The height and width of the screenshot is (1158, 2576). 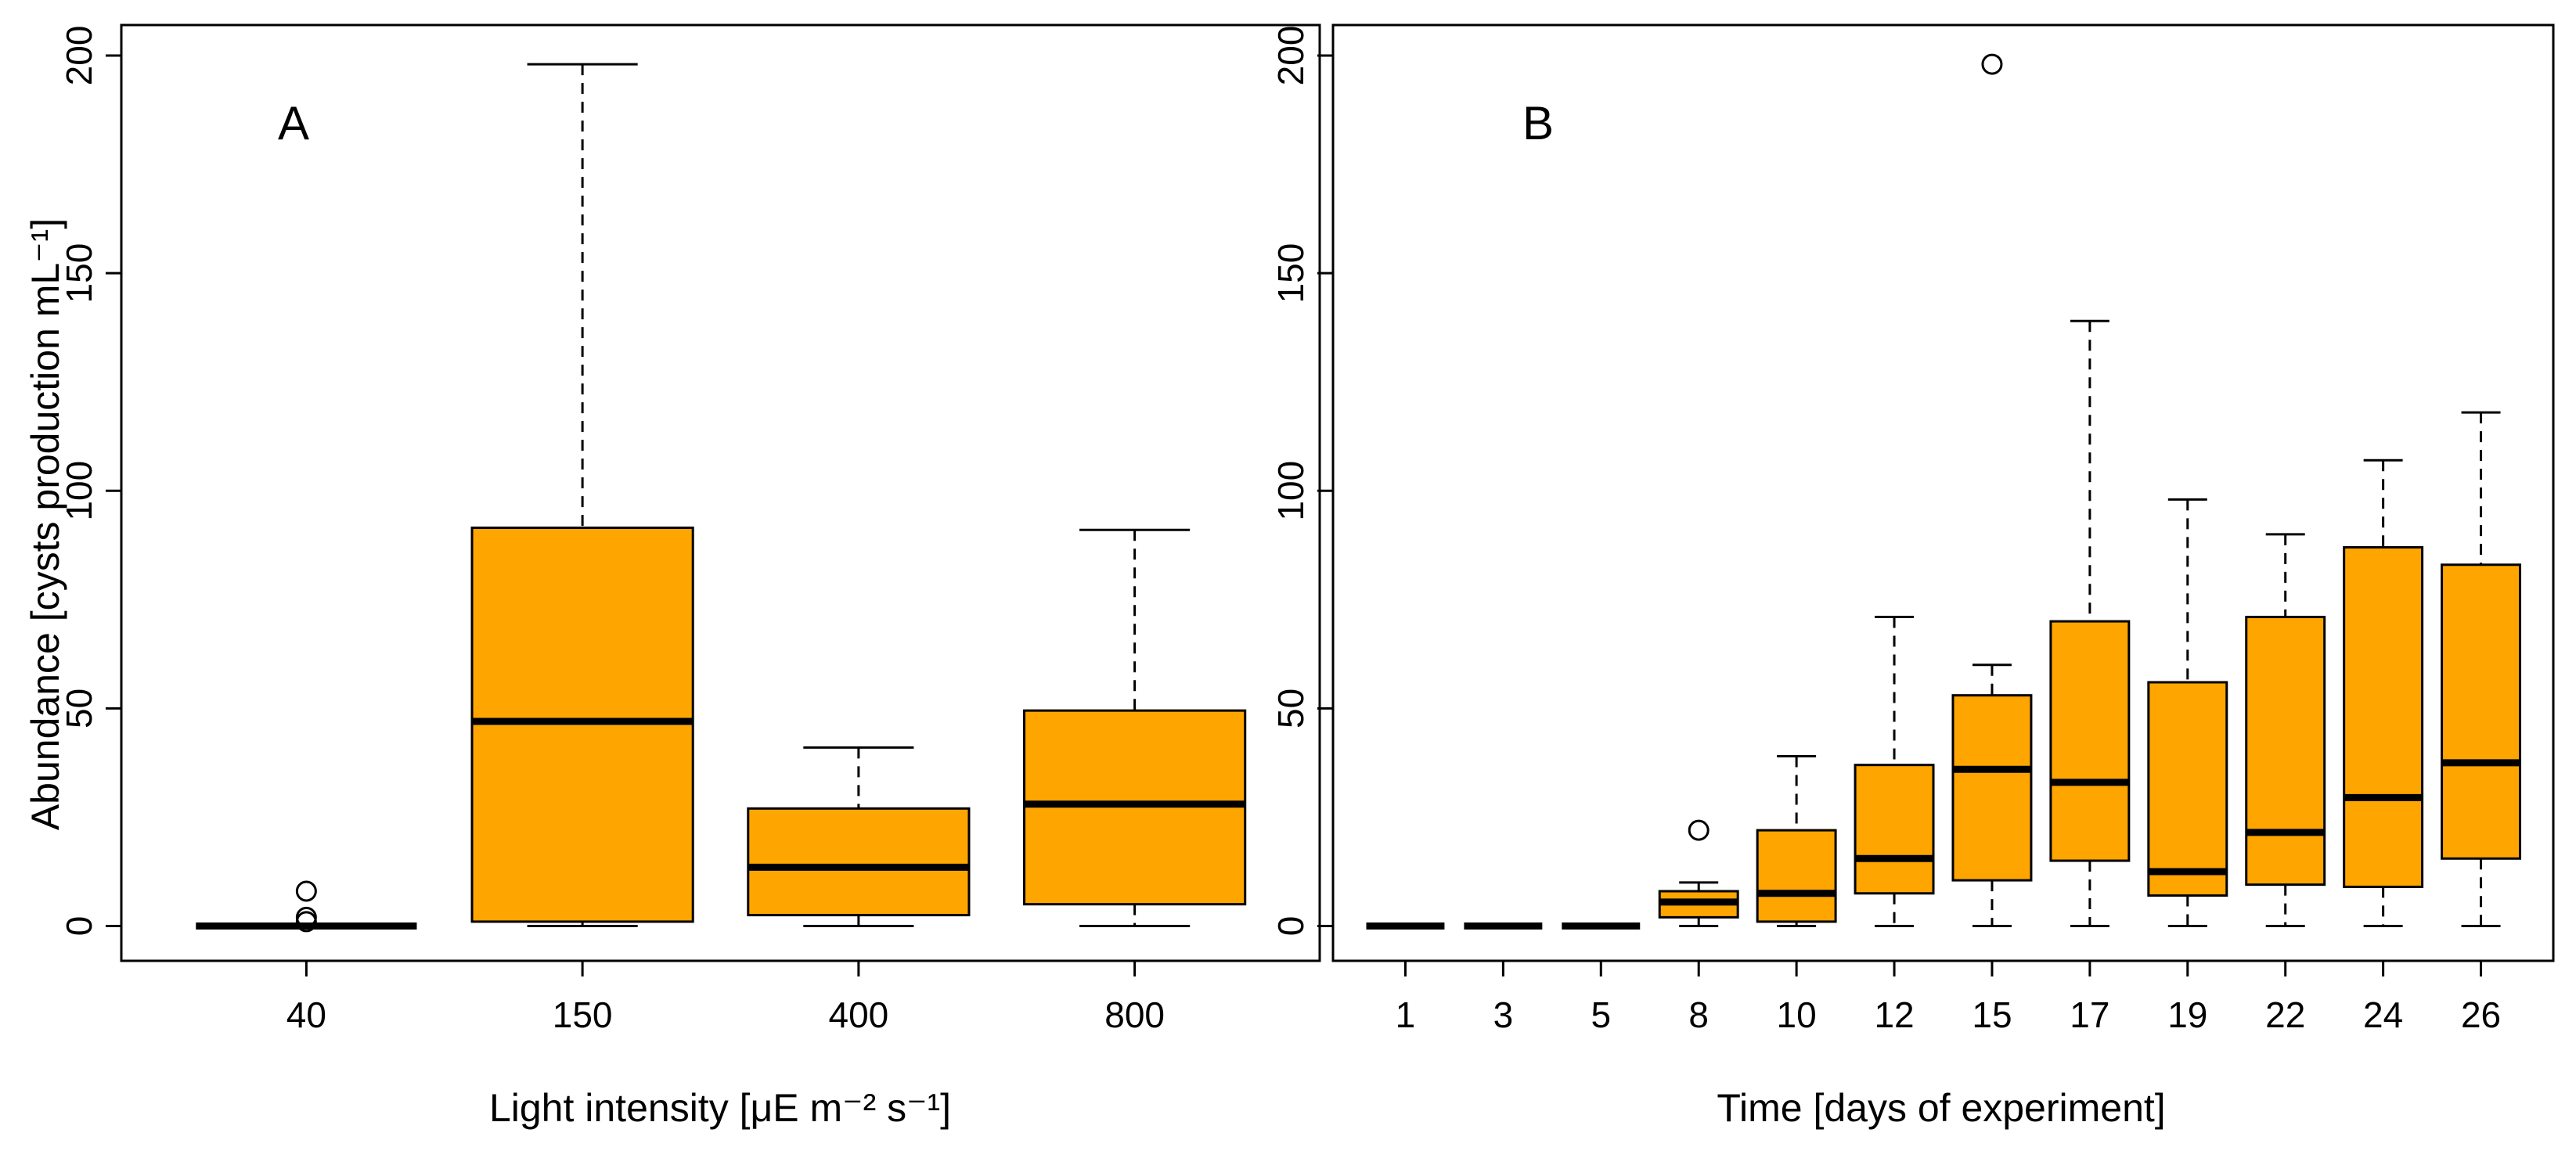 What do you see at coordinates (1290, 926) in the screenshot?
I see `panel-b-y-tick-label: 0` at bounding box center [1290, 926].